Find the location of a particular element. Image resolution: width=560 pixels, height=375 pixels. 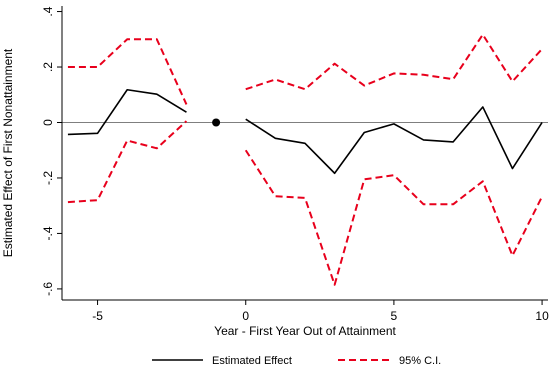

x-tick-label: 10 is located at coordinates (542, 316).